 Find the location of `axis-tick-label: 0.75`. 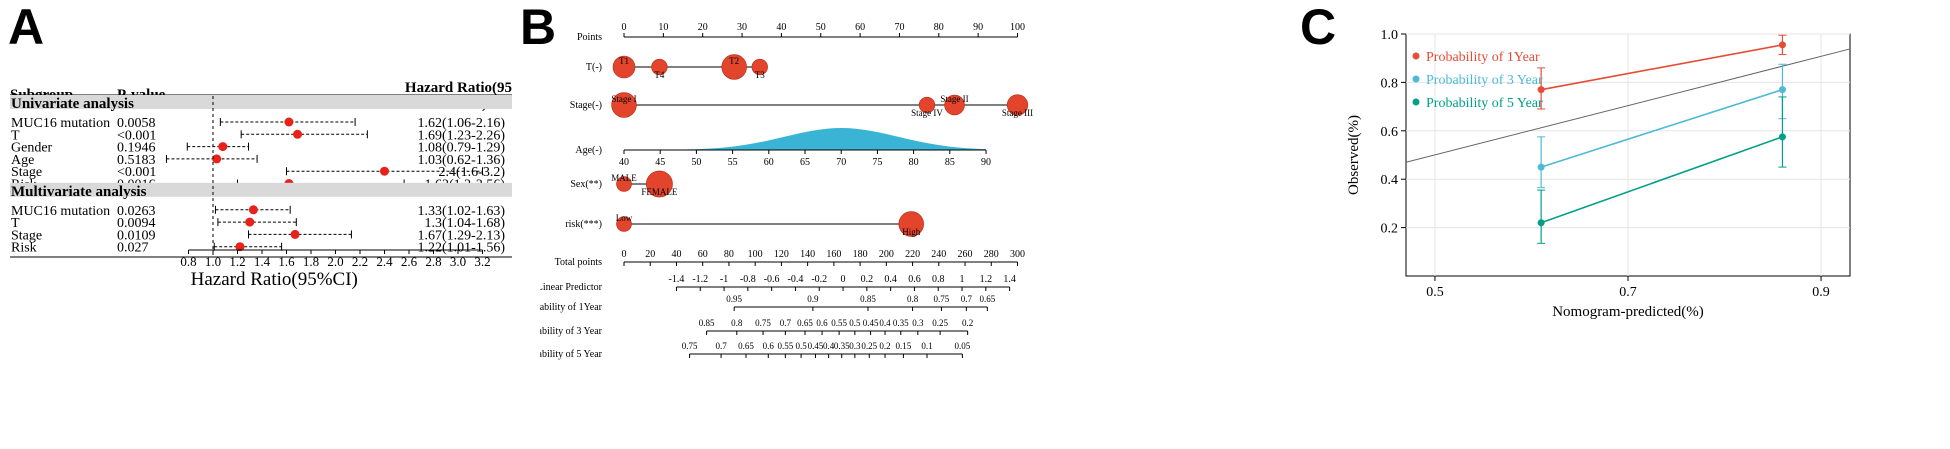

axis-tick-label: 0.75 is located at coordinates (690, 346).